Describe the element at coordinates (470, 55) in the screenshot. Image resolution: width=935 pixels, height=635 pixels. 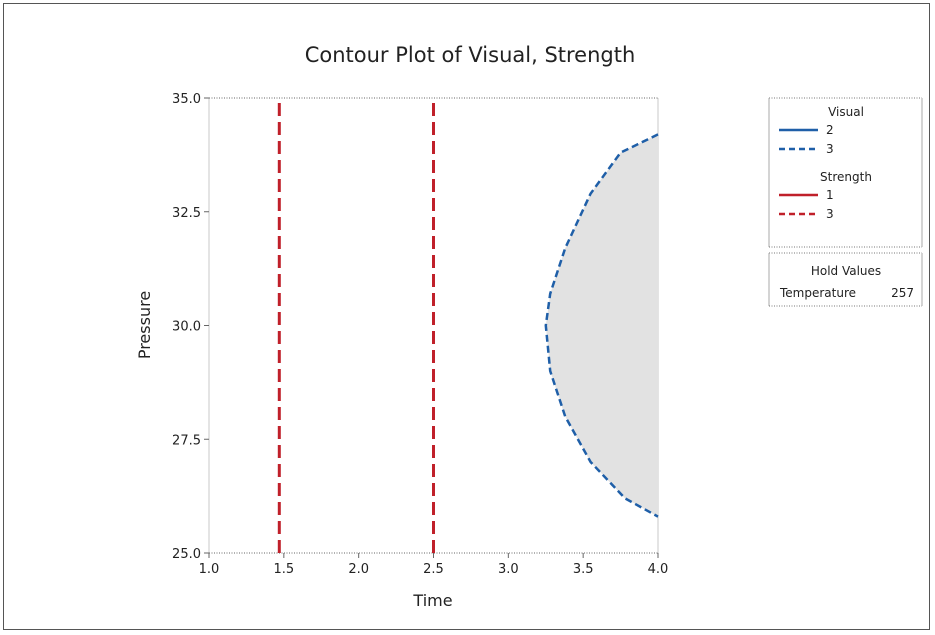
I see `chart-title: Contour Plot of Visual, Strength` at that location.